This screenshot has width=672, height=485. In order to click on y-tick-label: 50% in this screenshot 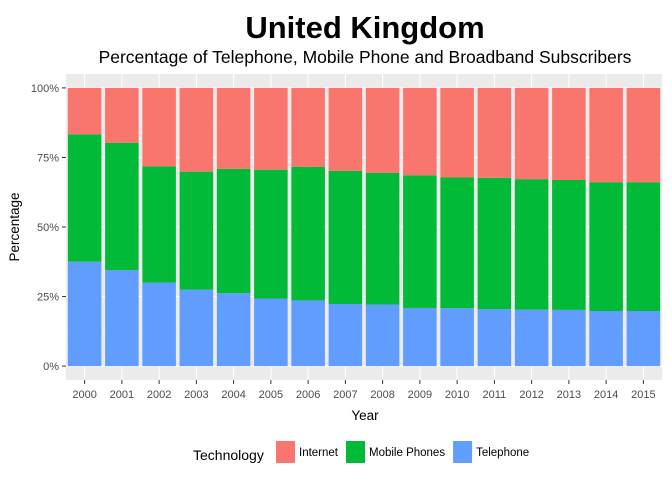, I will do `click(48, 228)`.